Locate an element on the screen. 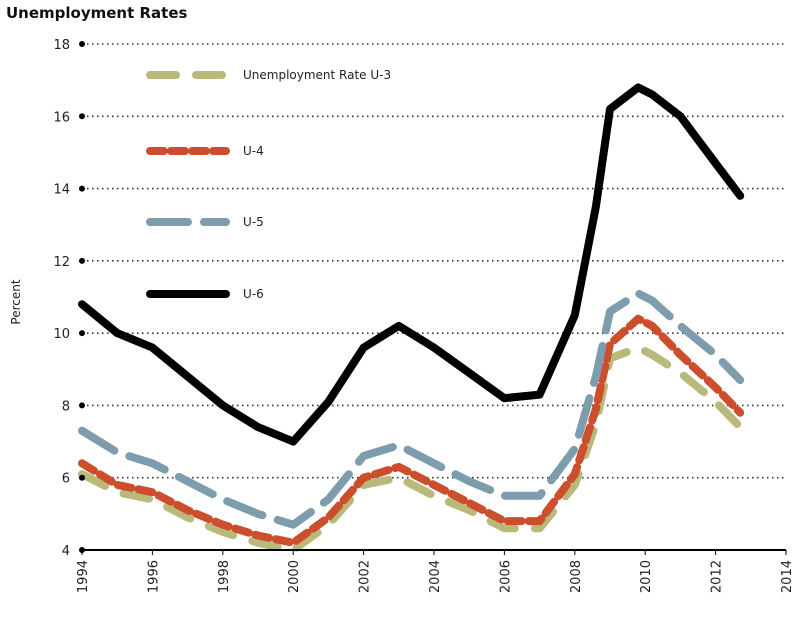 The height and width of the screenshot is (620, 800). legend-label: U-6 is located at coordinates (253, 294).